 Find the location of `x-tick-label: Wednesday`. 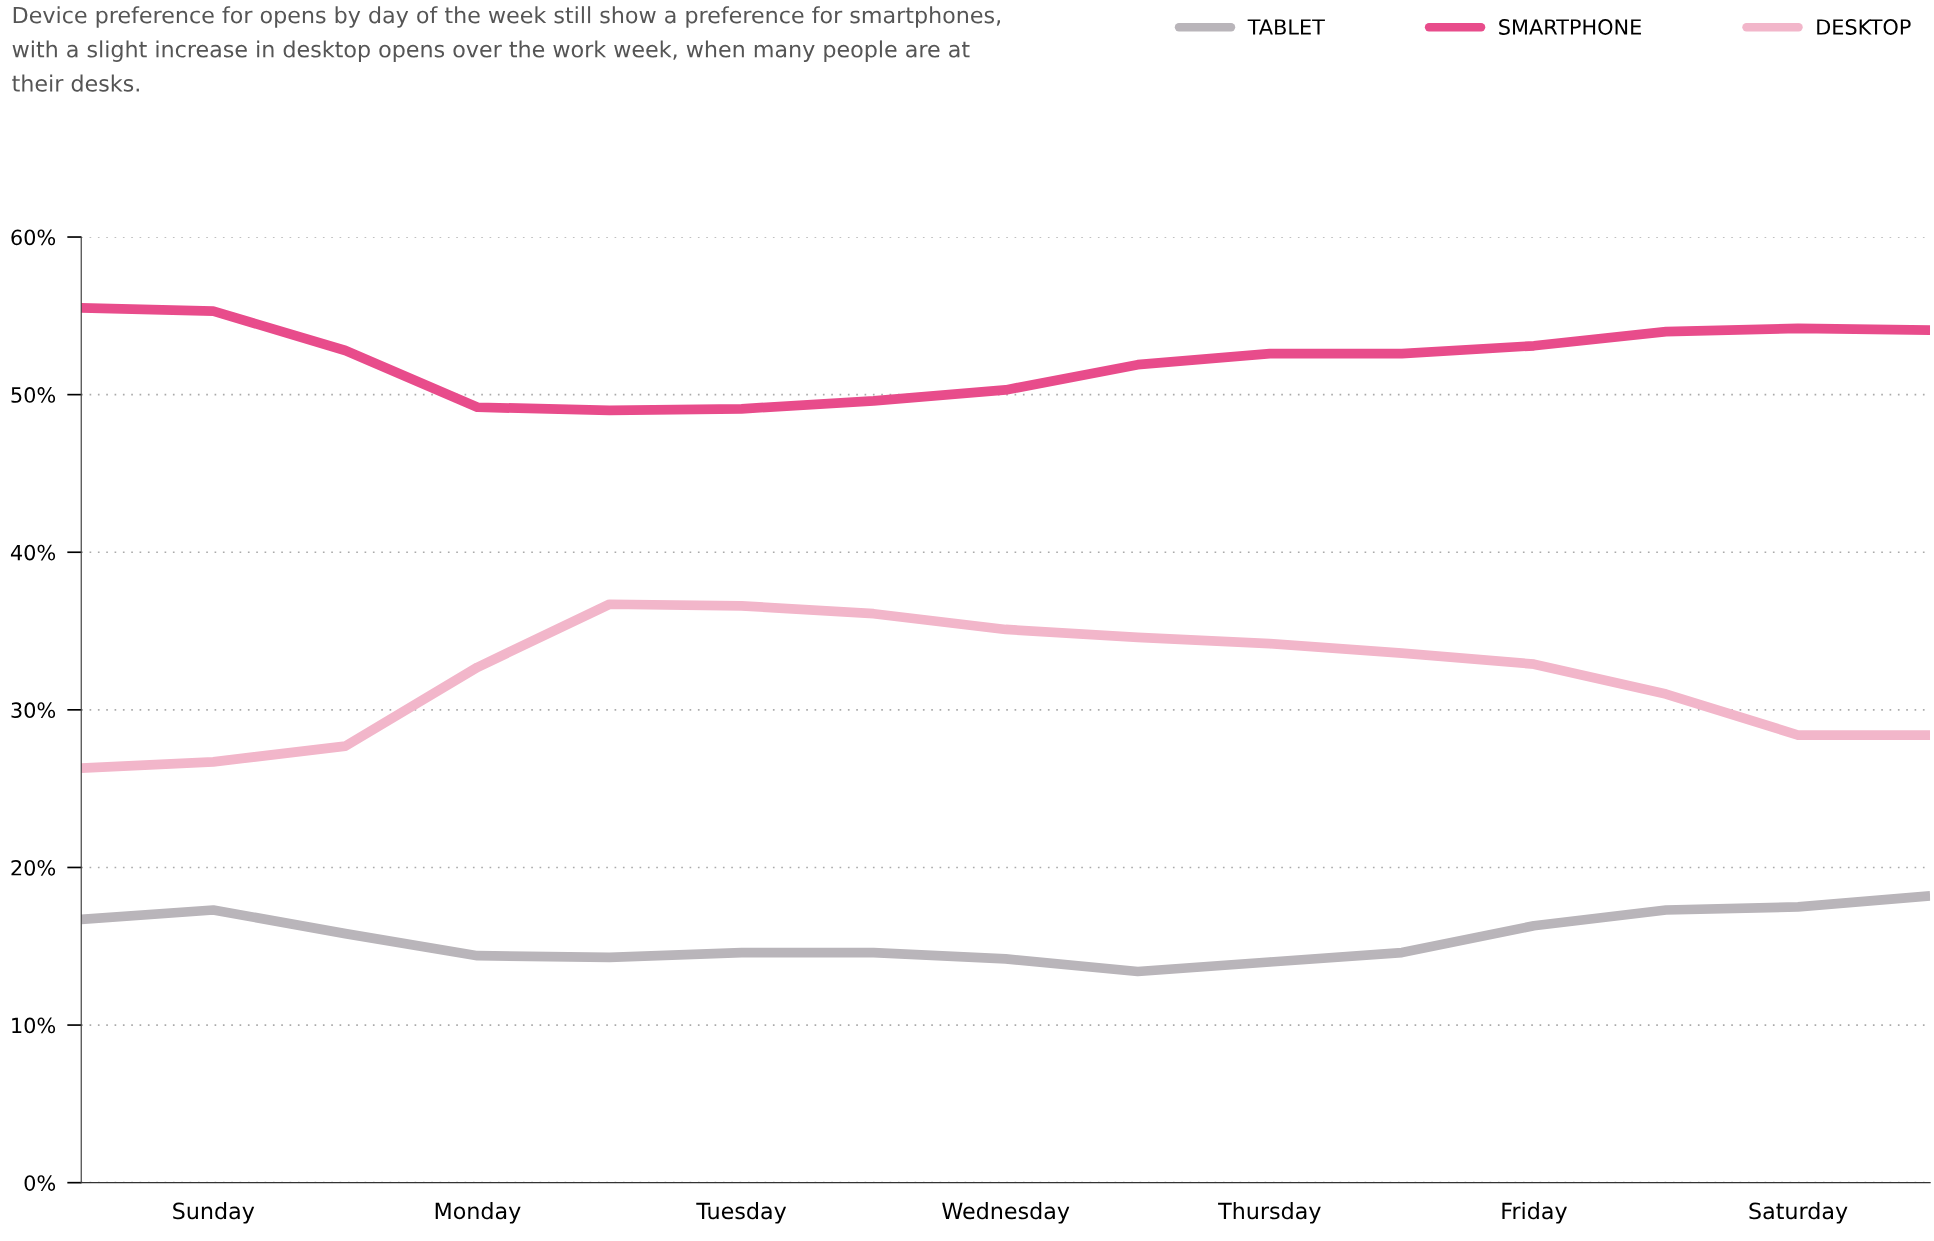

x-tick-label: Wednesday is located at coordinates (1006, 1213).